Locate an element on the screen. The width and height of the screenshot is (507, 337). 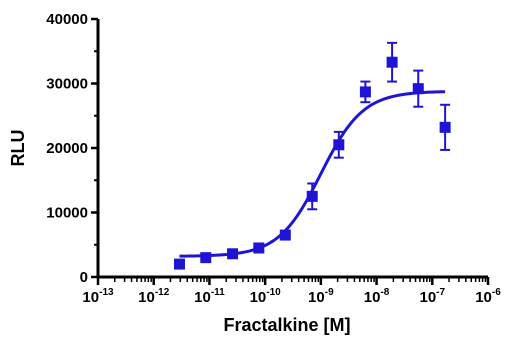
y-tick-label: 10000 is located at coordinates (67, 213).